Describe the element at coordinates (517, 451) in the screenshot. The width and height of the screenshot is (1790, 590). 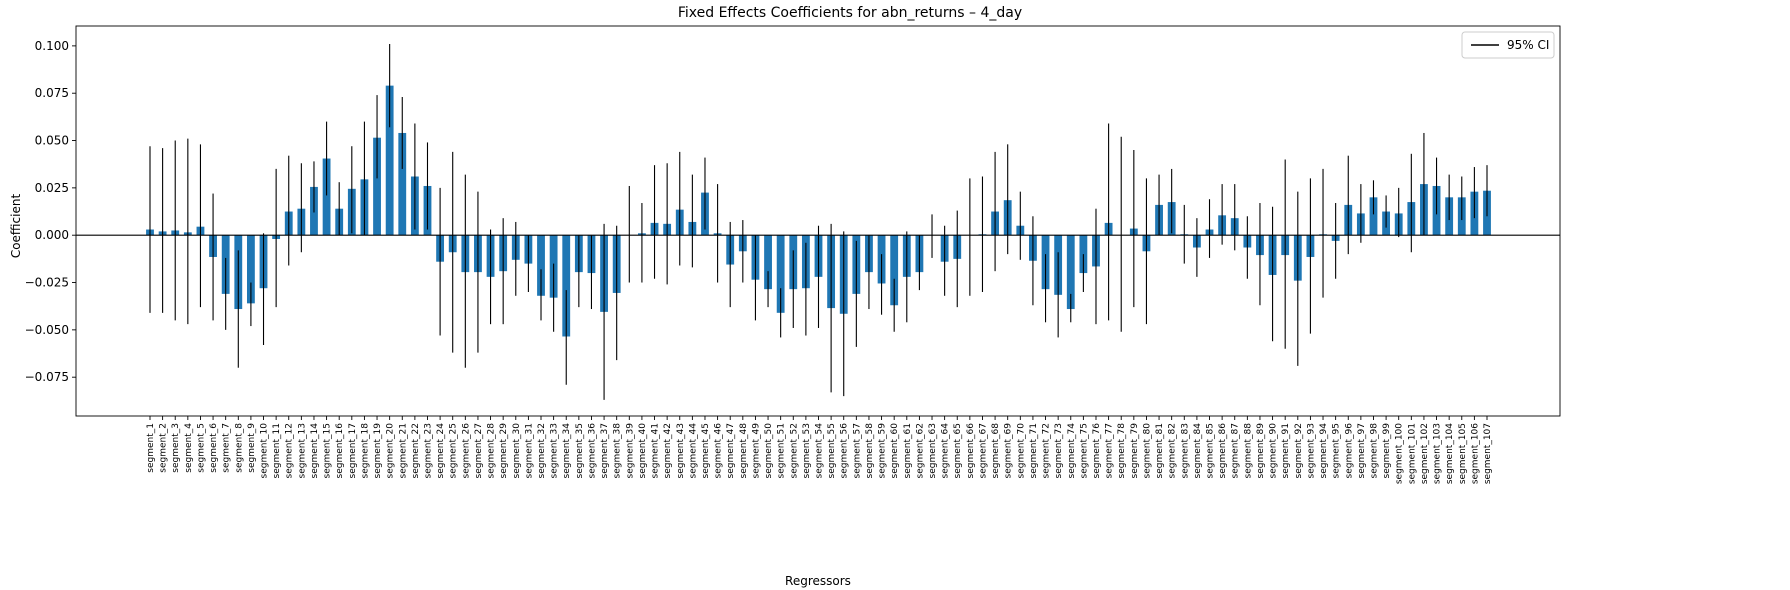
I see `x-tick-label: segment_30` at that location.